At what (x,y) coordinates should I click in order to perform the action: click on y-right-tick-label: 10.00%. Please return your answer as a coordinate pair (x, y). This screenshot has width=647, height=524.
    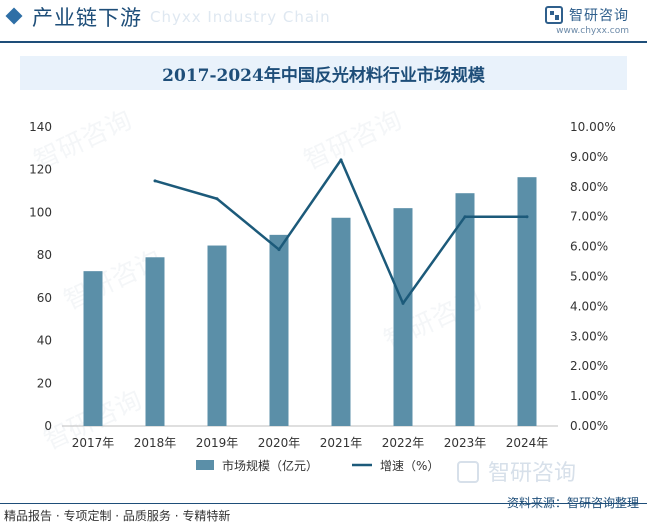
    Looking at the image, I should click on (593, 127).